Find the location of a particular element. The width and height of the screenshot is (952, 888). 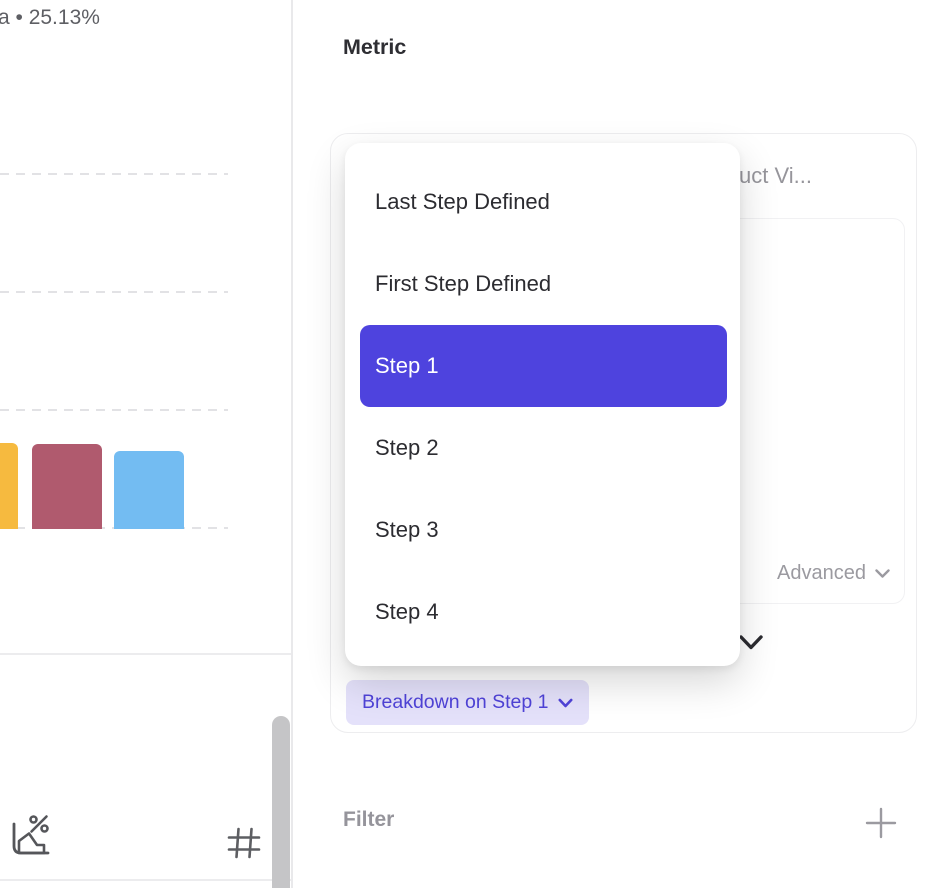

grid-toggle-button is located at coordinates (244, 843).